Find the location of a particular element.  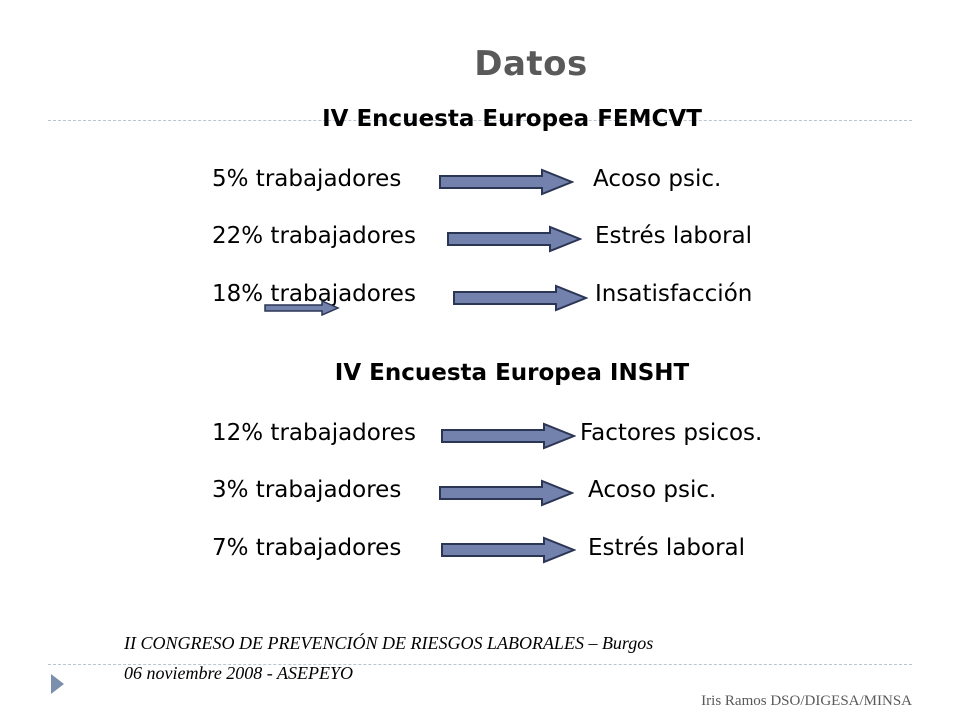

insht-row-2-value: Acoso psic. is located at coordinates (652, 490).